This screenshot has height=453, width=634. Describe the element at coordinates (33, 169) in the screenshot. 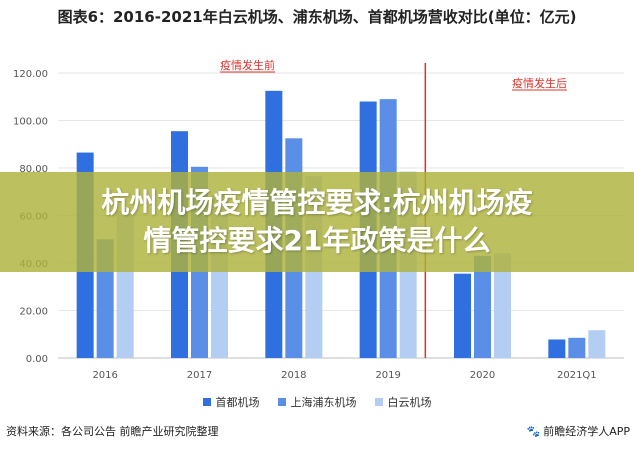

I see `y-tick-label: 80.00` at that location.